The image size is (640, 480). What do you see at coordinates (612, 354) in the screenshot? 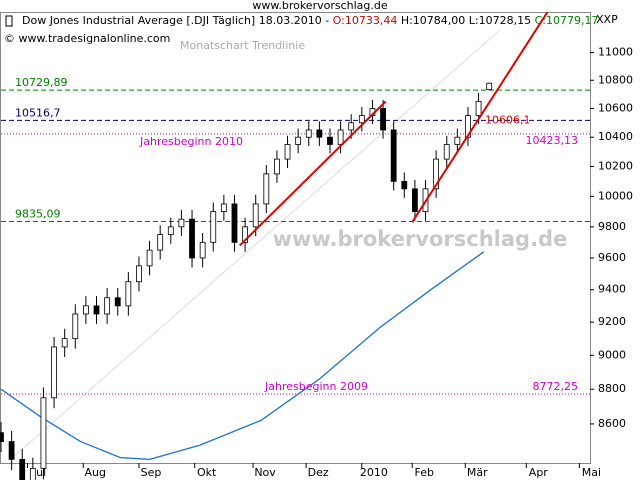
I see `y-tick-label: 9000` at bounding box center [612, 354].